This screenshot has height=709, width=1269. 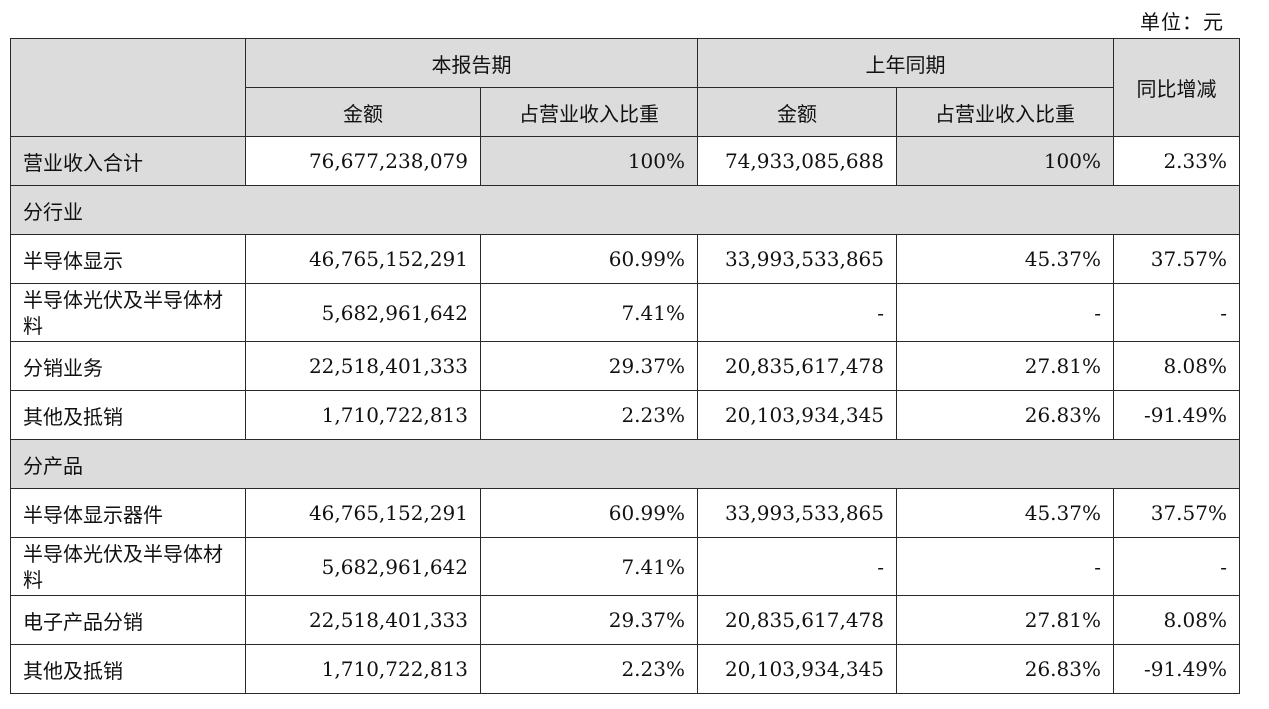 What do you see at coordinates (128, 161) in the screenshot?
I see `total-label: 营业收入合计` at bounding box center [128, 161].